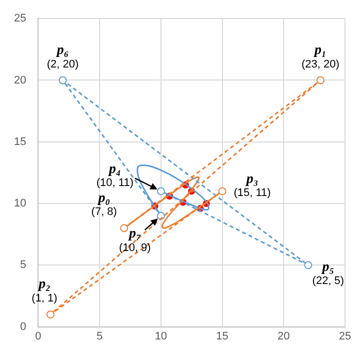 This screenshot has width=359, height=348. Describe the element at coordinates (252, 186) in the screenshot. I see `annotation: p₃ (15, 11)` at that location.